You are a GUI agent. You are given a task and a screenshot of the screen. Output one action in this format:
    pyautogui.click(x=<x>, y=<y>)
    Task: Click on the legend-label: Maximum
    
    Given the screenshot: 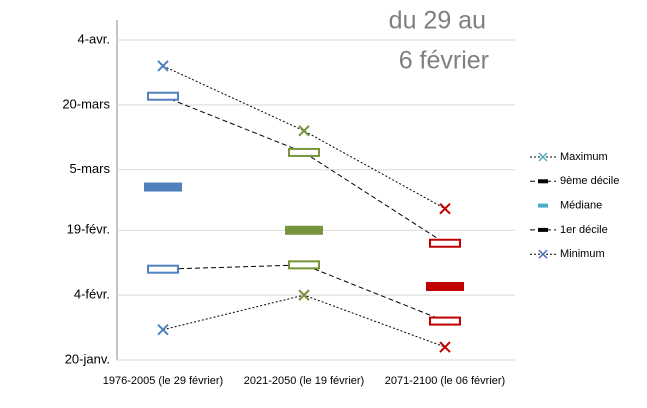 What is the action you would take?
    pyautogui.click(x=584, y=157)
    